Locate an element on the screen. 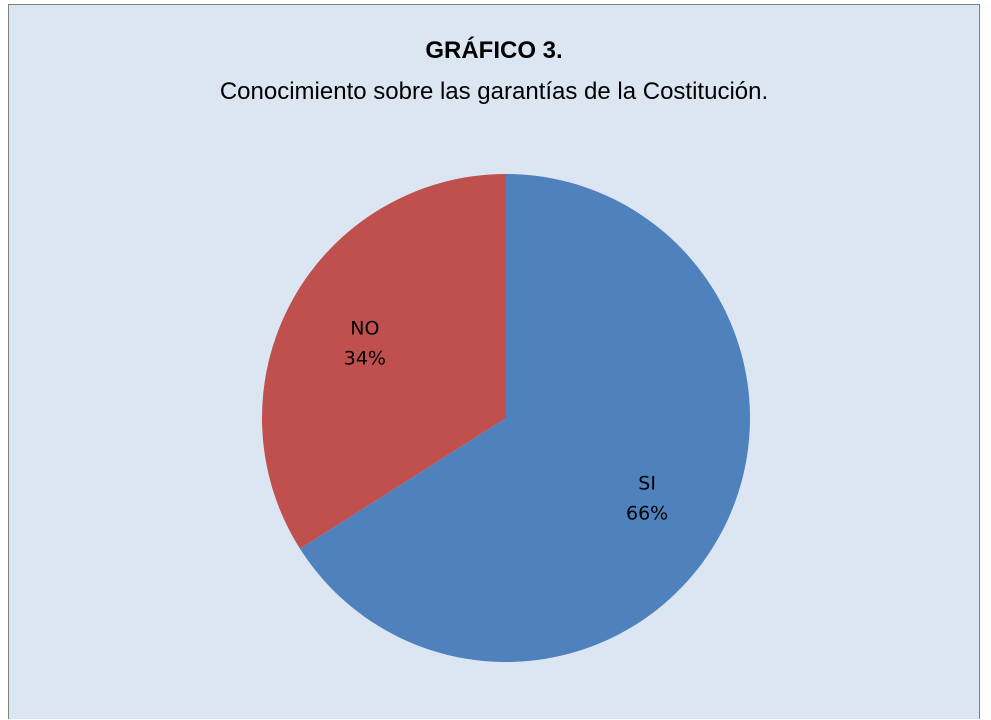 The width and height of the screenshot is (991, 720). slice-percent-si: 66% is located at coordinates (647, 514).